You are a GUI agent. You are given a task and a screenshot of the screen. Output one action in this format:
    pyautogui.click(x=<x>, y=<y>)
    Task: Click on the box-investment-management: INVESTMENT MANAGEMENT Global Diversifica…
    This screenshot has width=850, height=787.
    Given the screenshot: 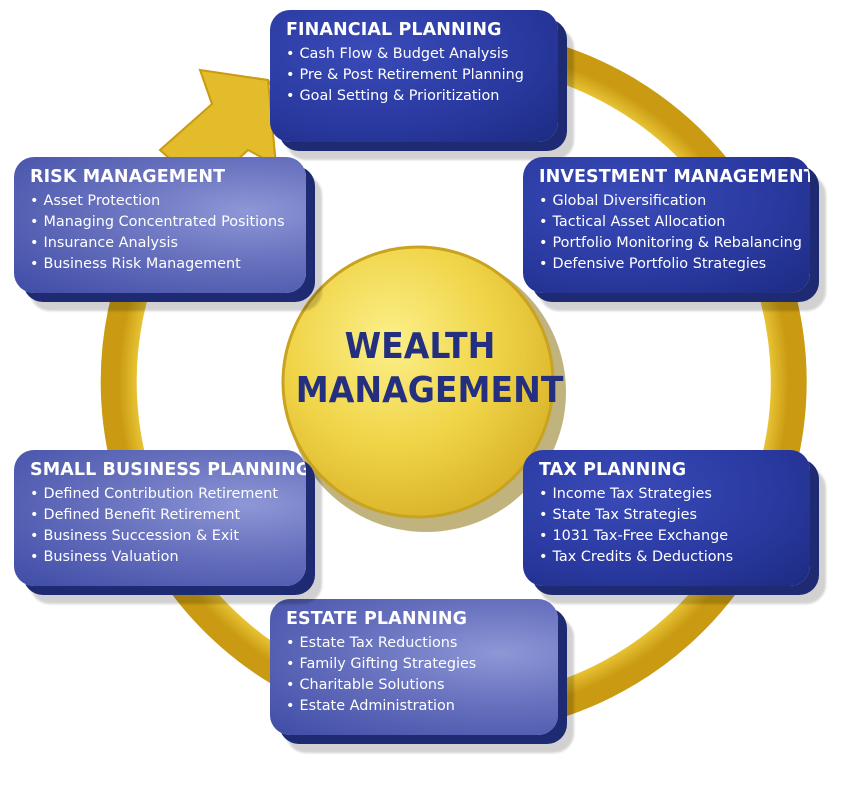 What is the action you would take?
    pyautogui.click(x=666, y=225)
    